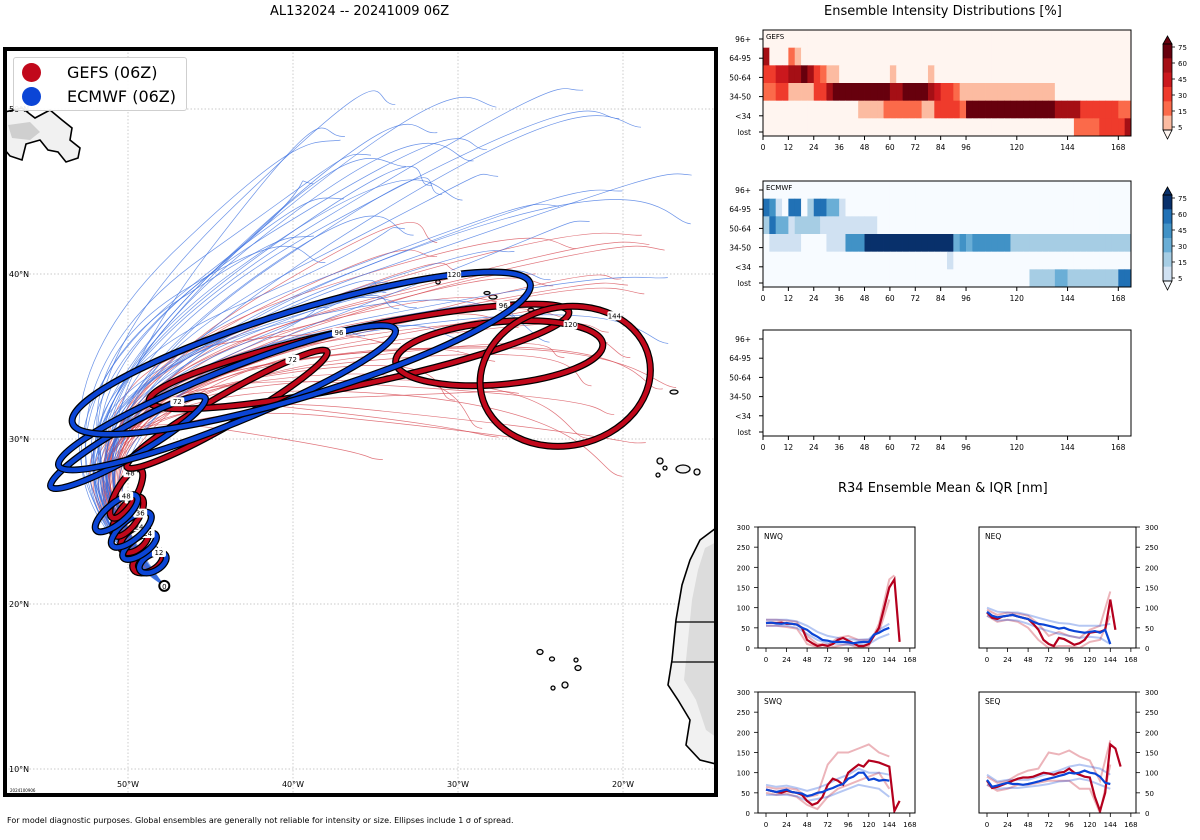 This screenshot has width=1200, height=840. What do you see at coordinates (763, 298) in the screenshot?
I see `intensity-x-label: 0` at bounding box center [763, 298].